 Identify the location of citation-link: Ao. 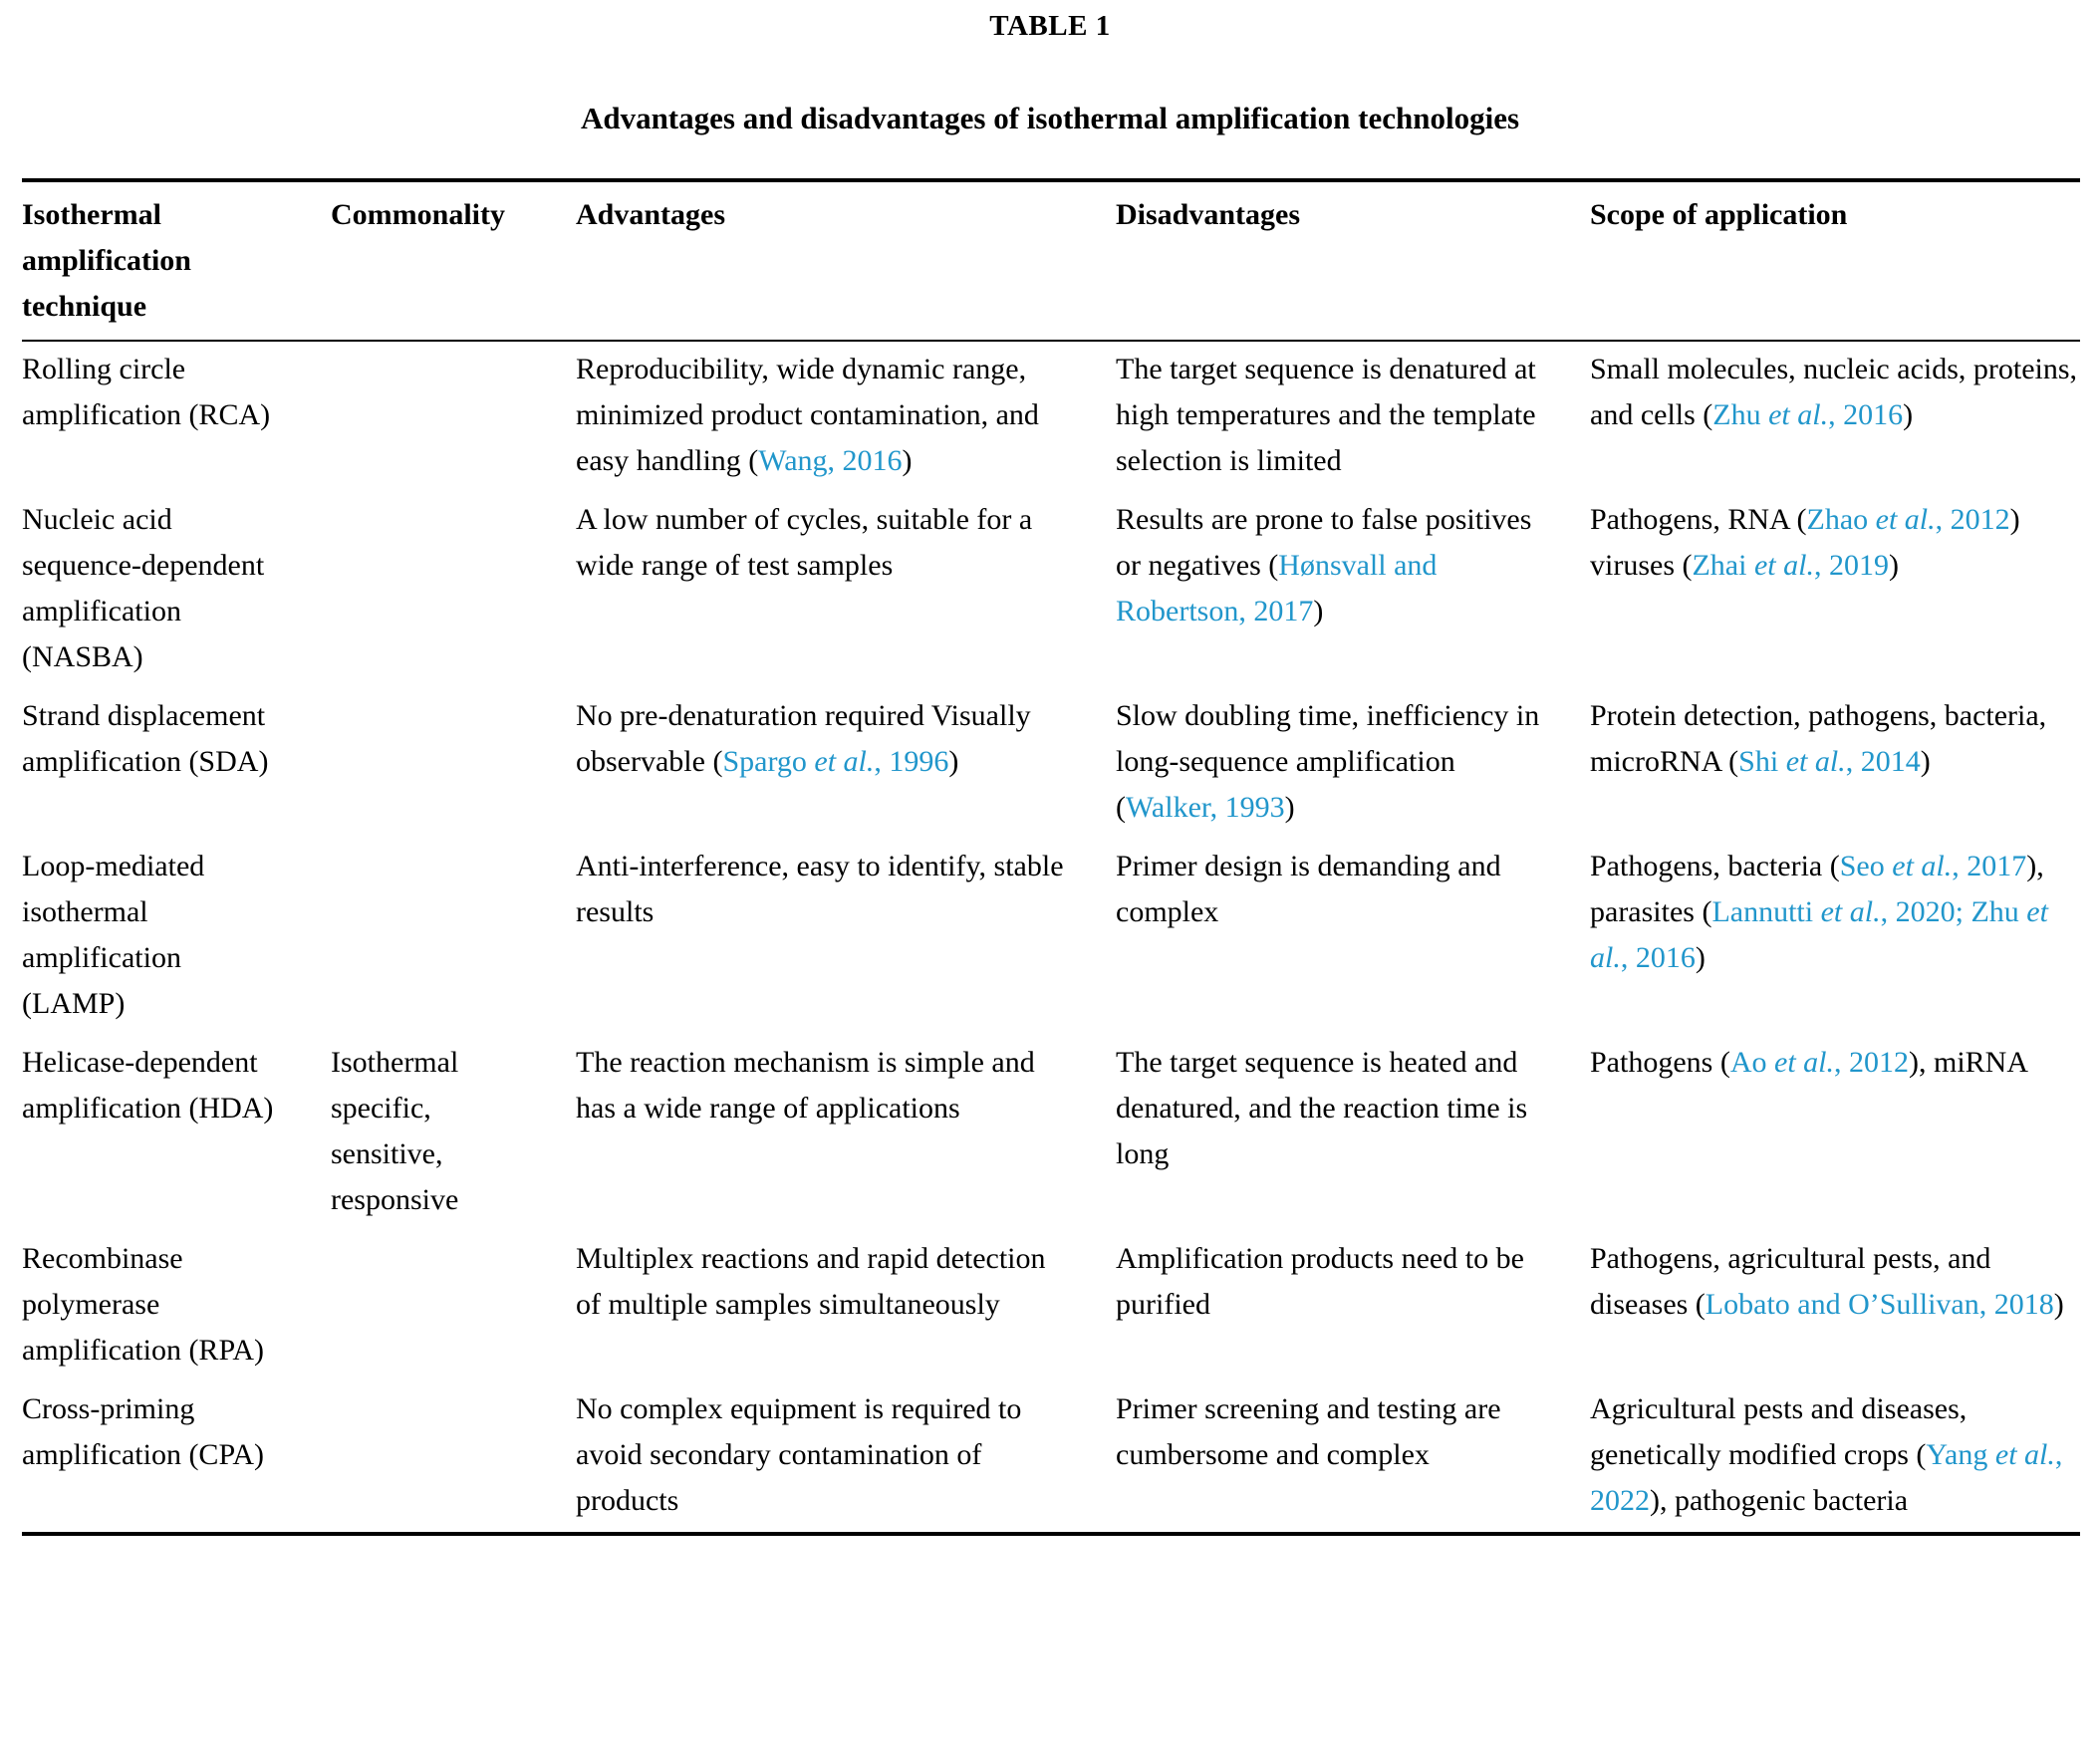
(1751, 1062).